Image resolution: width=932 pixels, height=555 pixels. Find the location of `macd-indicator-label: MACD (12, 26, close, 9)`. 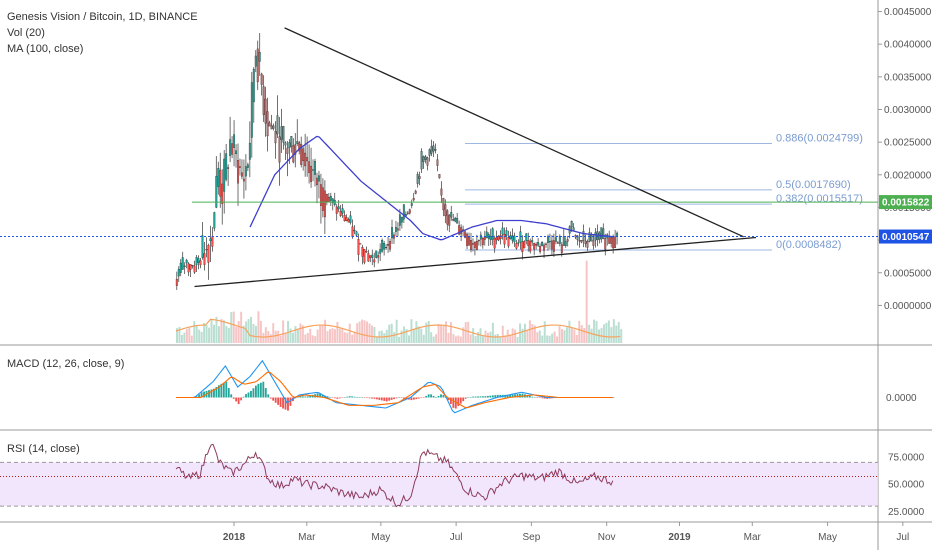

macd-indicator-label: MACD (12, 26, close, 9) is located at coordinates (66, 364).